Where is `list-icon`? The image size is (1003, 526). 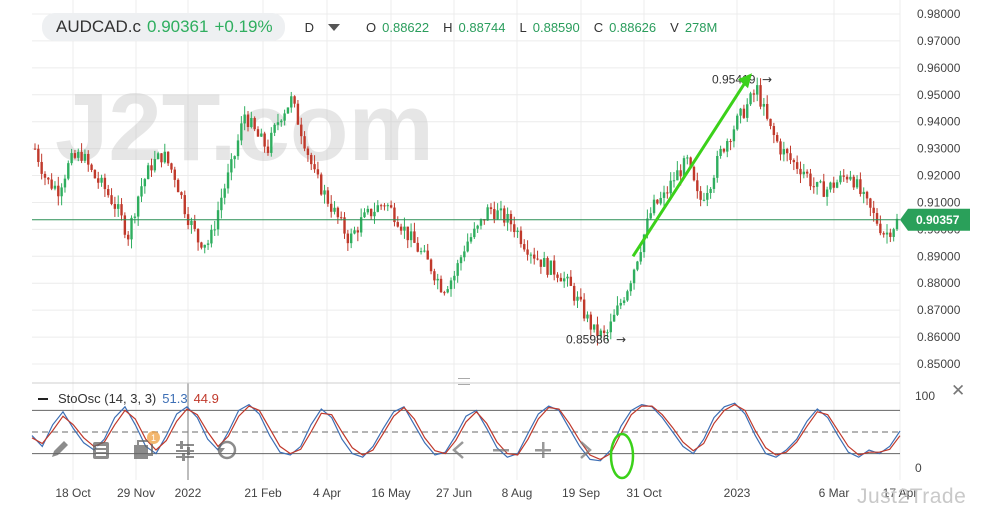
list-icon is located at coordinates (101, 450).